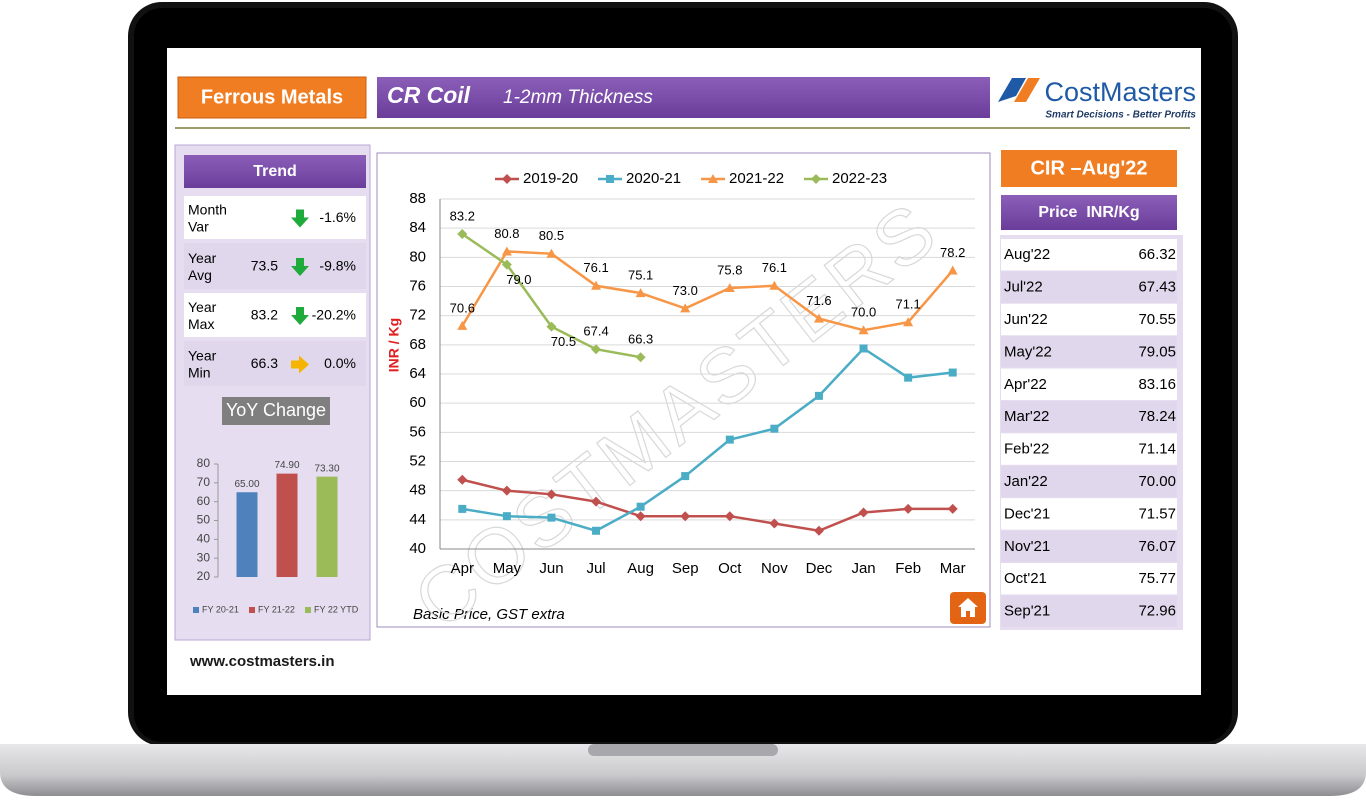 The image size is (1366, 800). I want to click on data-label: 70.6, so click(462, 307).